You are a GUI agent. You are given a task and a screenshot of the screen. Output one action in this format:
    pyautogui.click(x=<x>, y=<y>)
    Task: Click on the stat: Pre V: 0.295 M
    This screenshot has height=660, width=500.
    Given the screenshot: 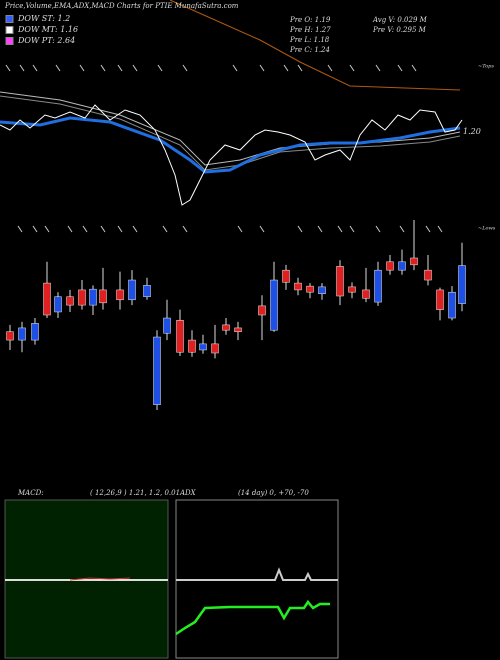 What is the action you would take?
    pyautogui.click(x=399, y=30)
    